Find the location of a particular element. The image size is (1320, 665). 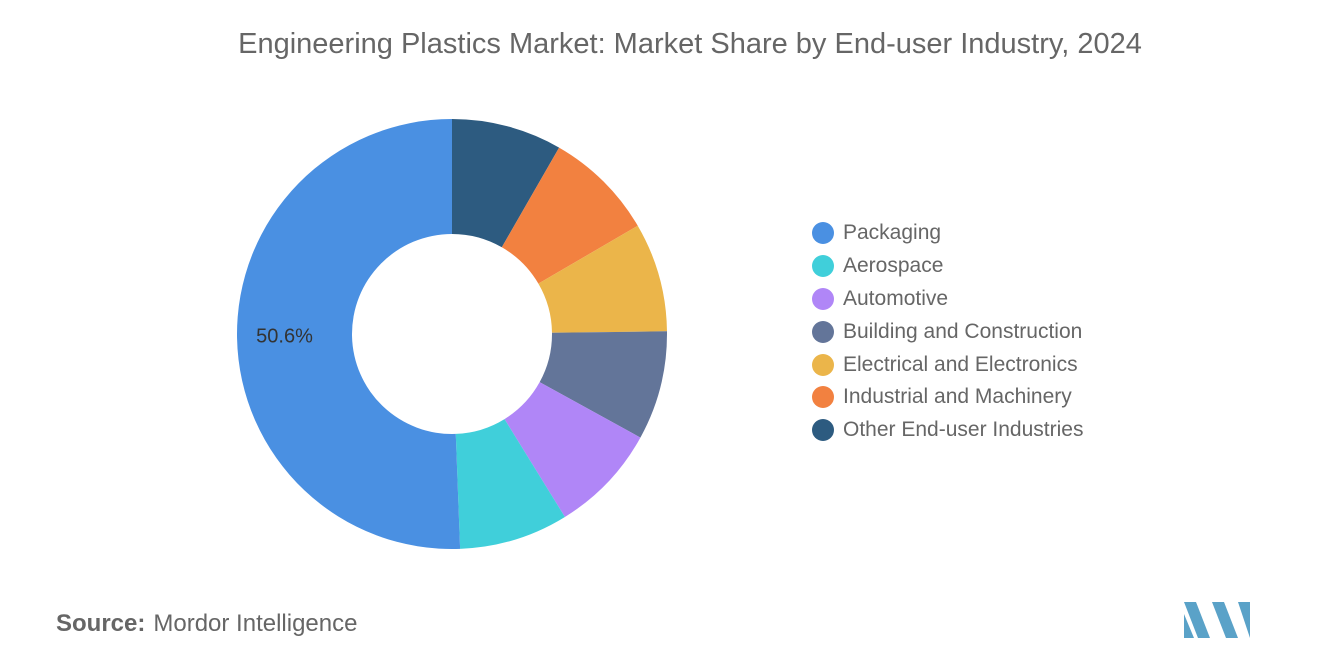

data-label-packaging: 50.6% is located at coordinates (284, 336).